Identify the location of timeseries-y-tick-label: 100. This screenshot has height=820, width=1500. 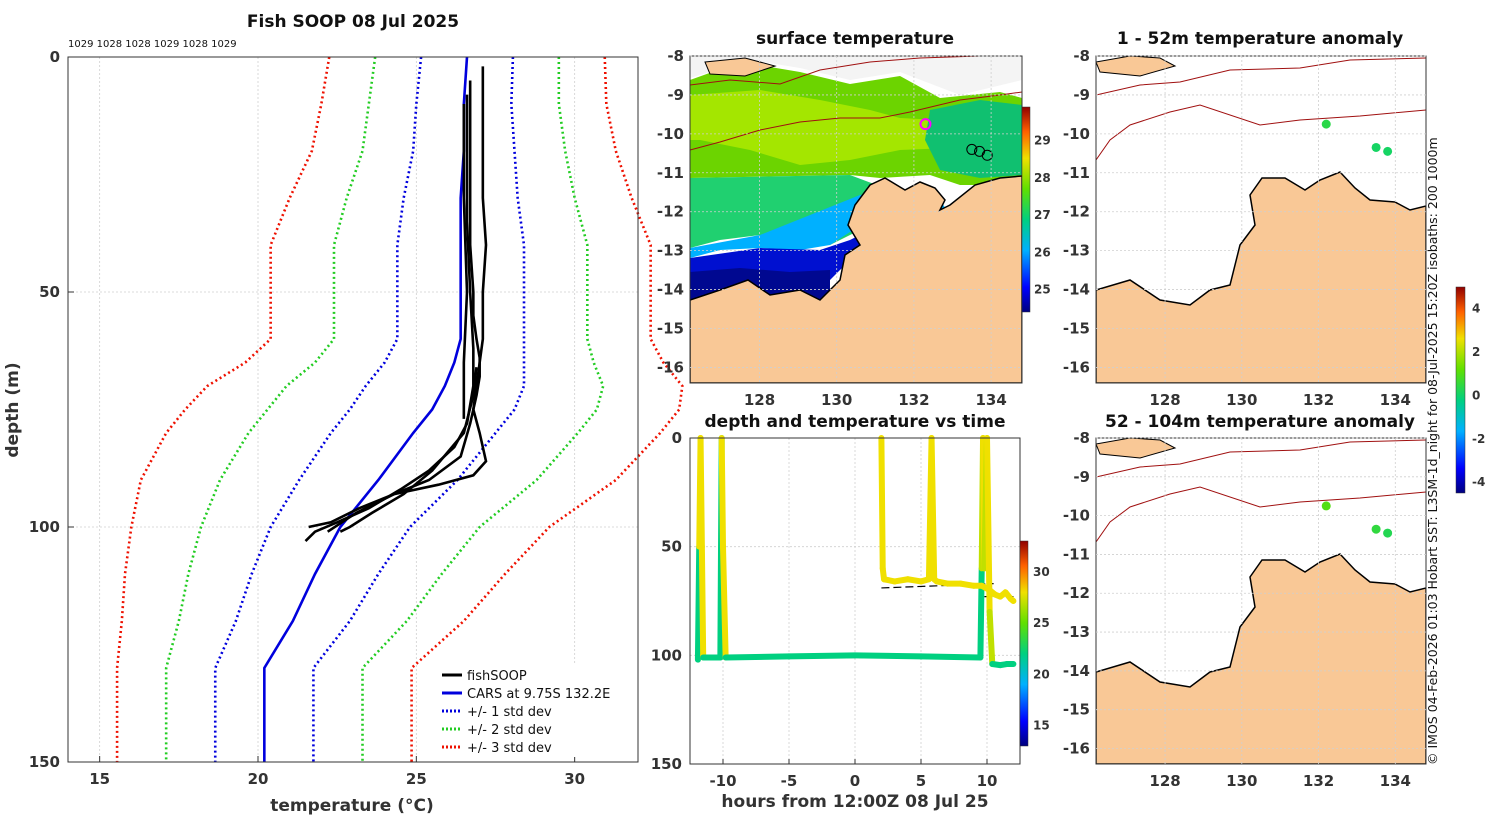
(666, 655).